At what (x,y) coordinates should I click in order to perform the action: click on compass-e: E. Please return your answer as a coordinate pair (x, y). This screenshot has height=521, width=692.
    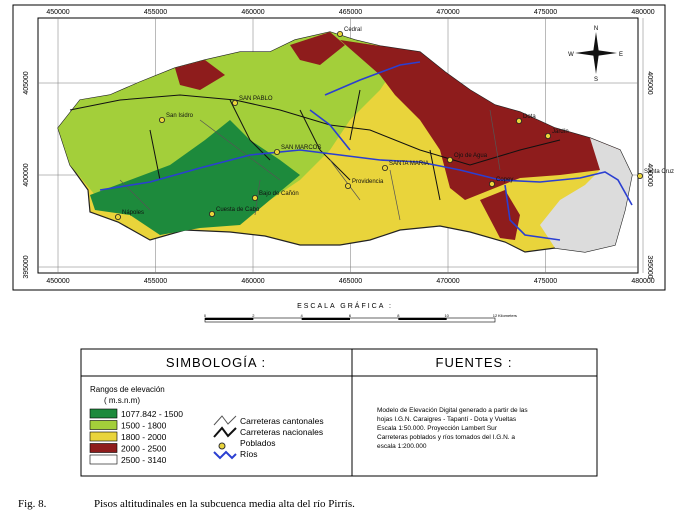
    Looking at the image, I should click on (621, 55).